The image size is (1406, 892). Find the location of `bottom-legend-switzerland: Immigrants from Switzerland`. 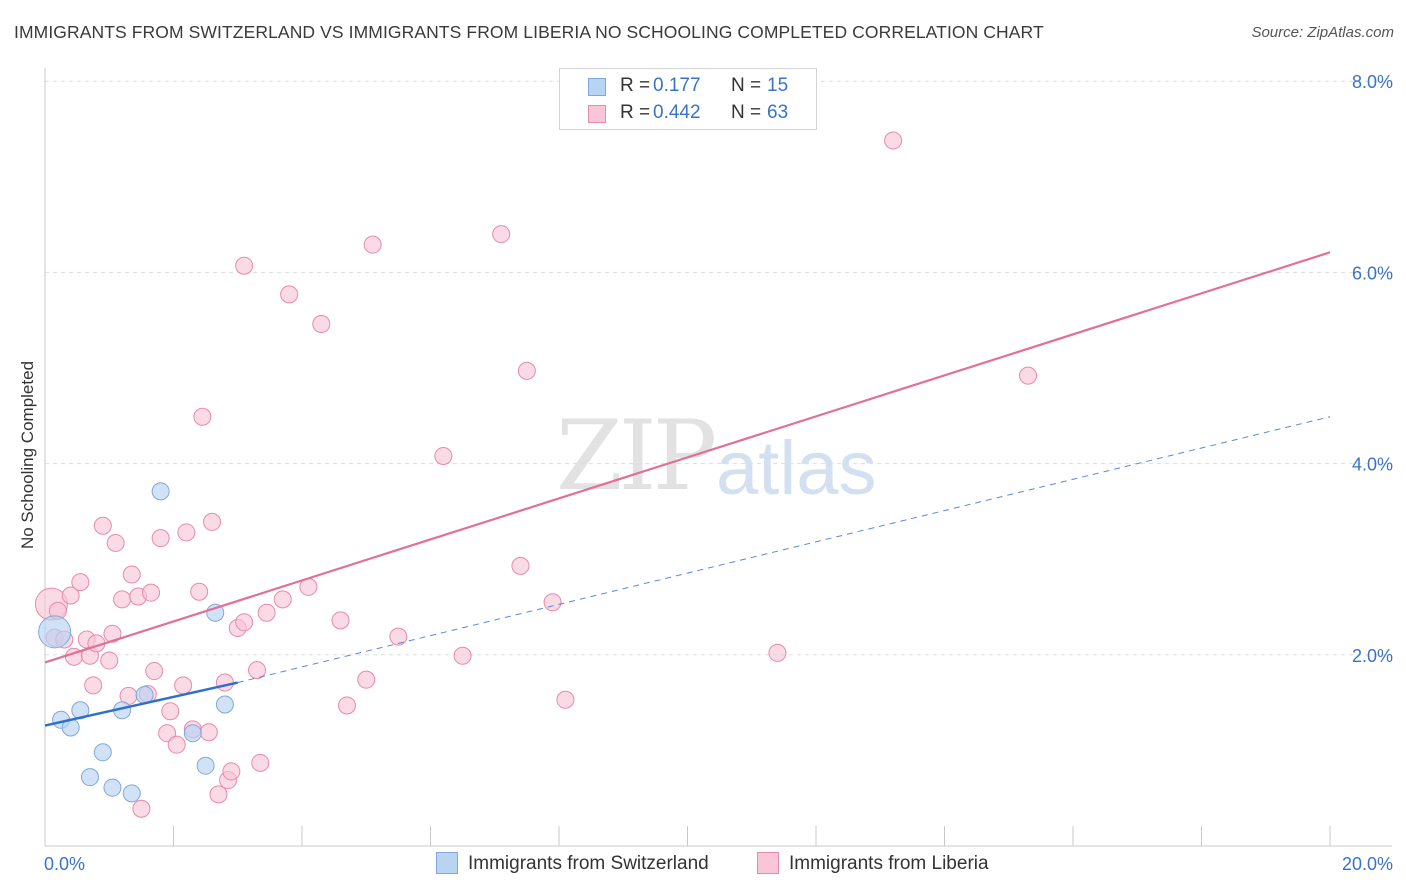

bottom-legend-switzerland: Immigrants from Switzerland is located at coordinates (572, 863).